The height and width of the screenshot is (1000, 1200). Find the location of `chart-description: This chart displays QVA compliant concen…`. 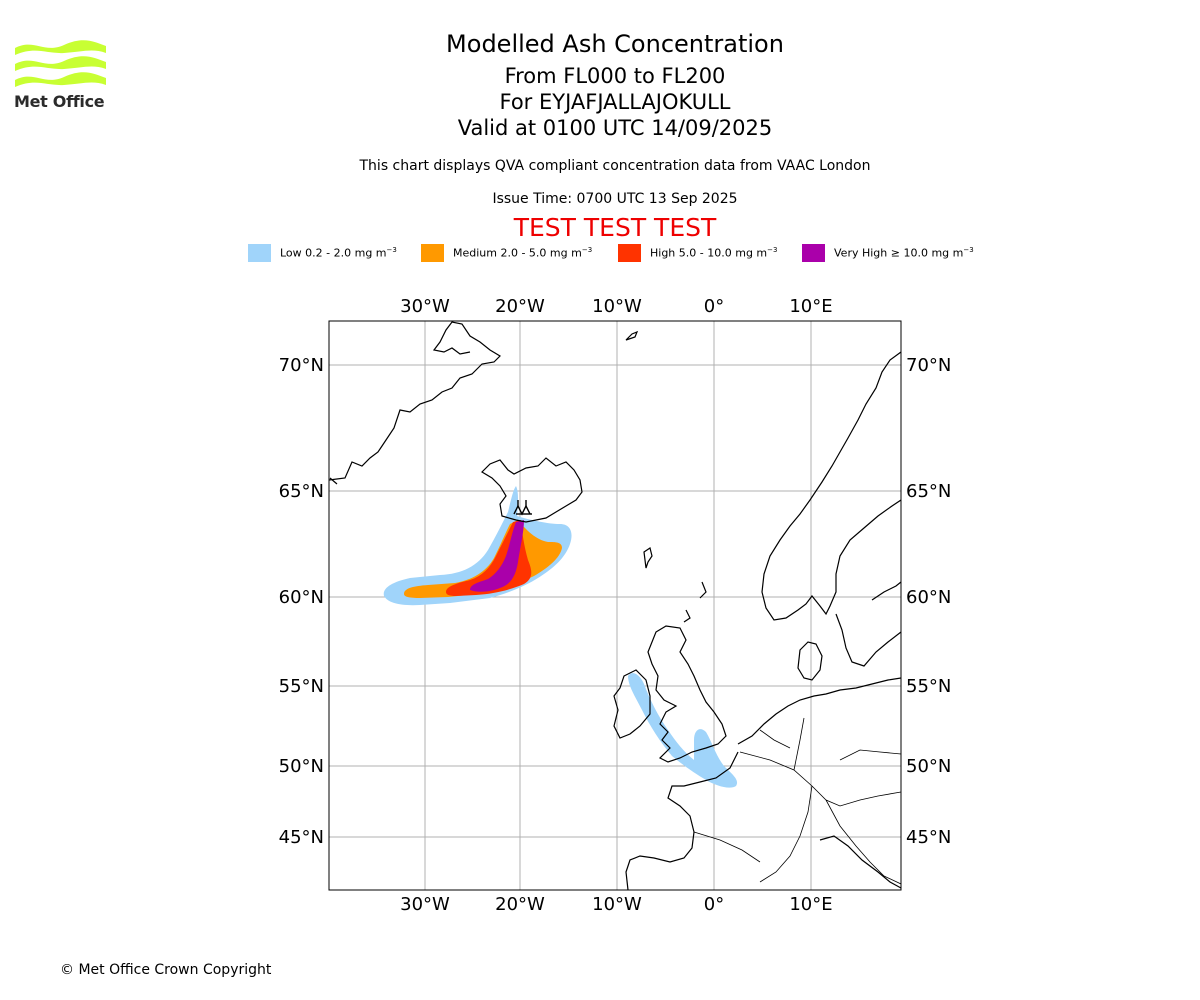

chart-description: This chart displays QVA compliant concen… is located at coordinates (615, 166).